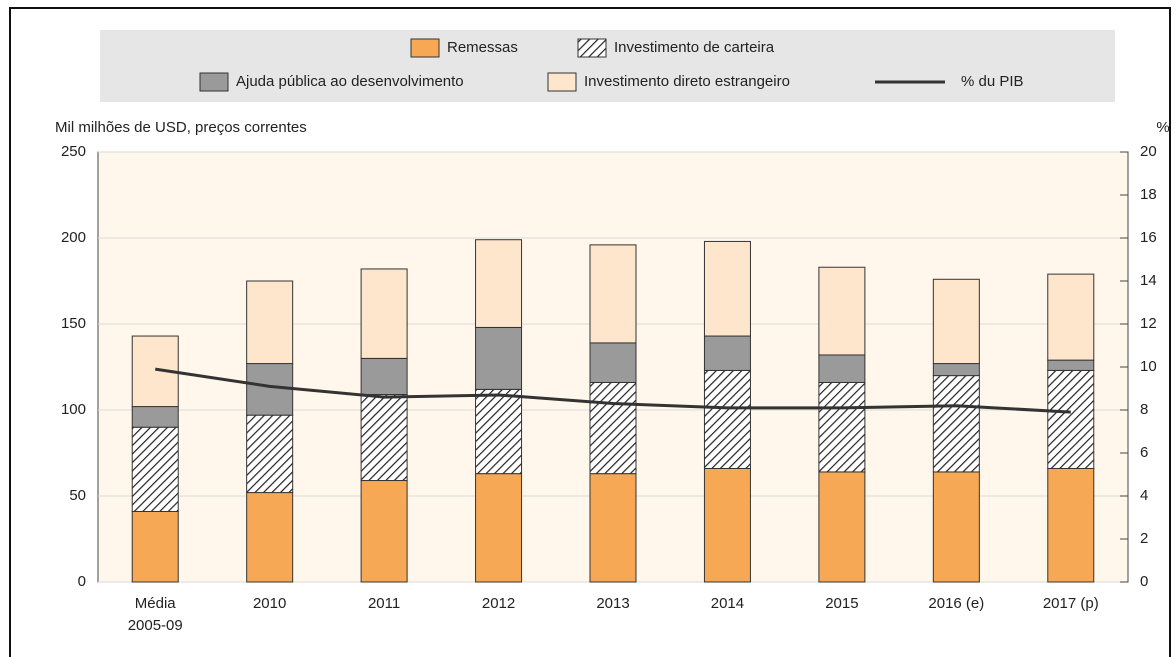  I want to click on y-tick-label: 150, so click(73, 323).